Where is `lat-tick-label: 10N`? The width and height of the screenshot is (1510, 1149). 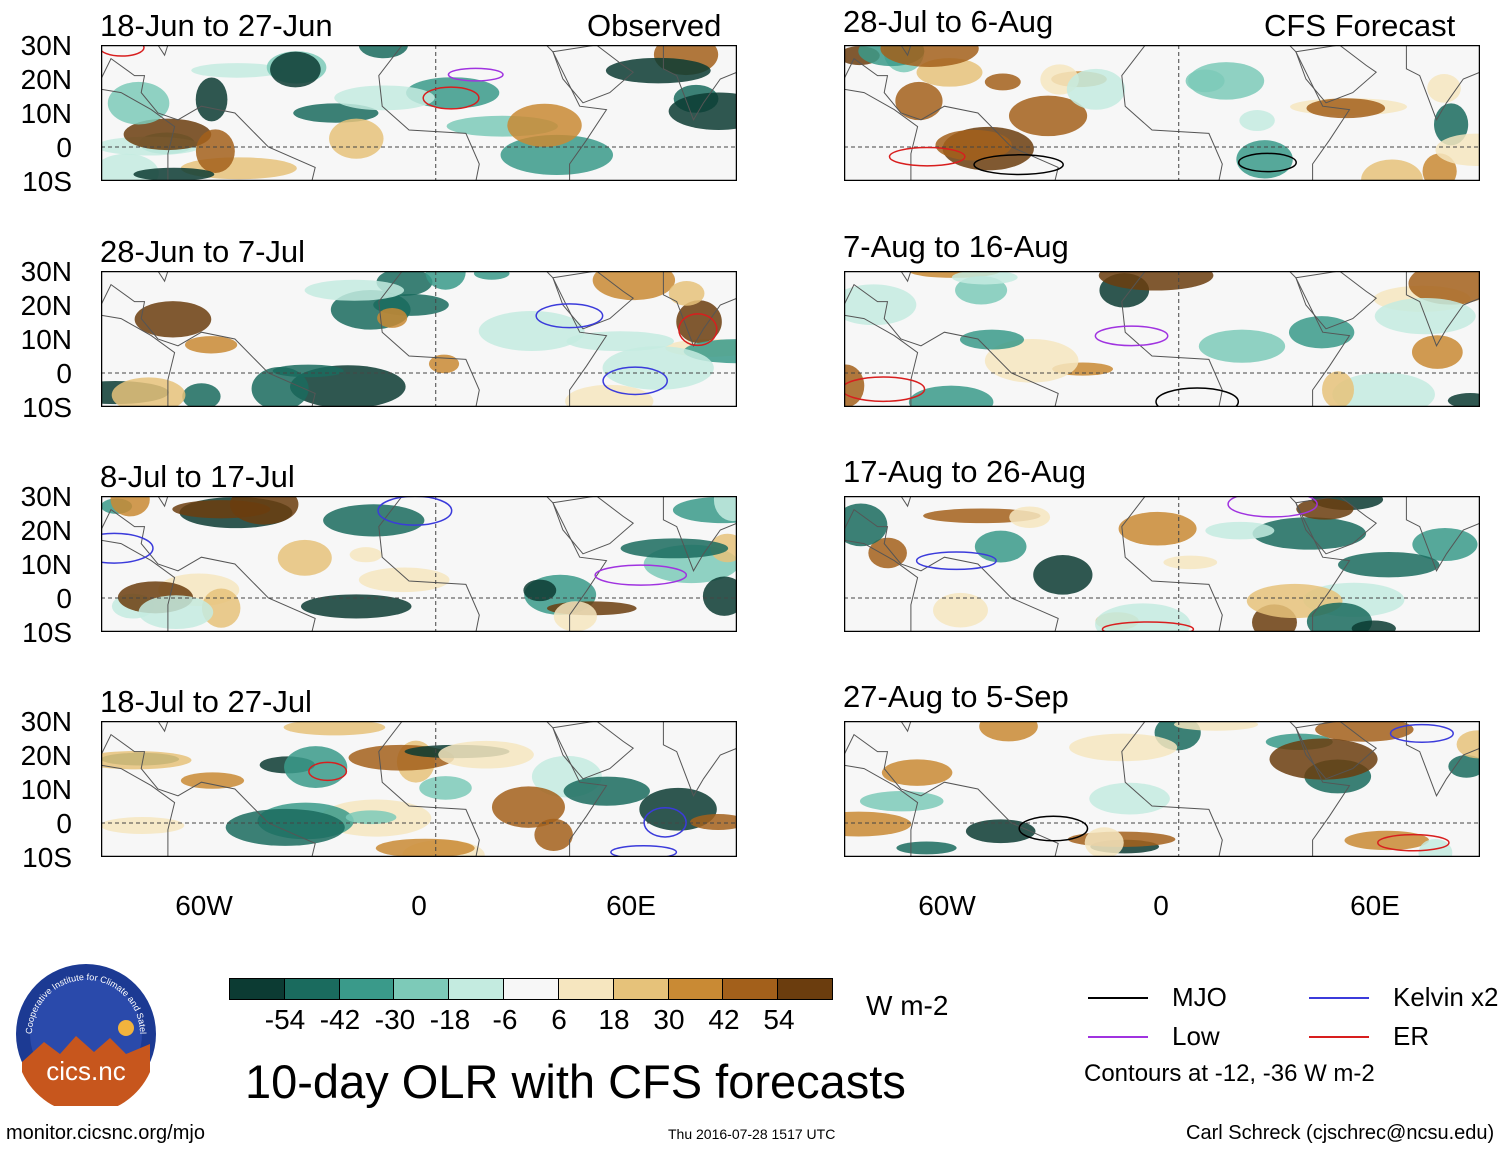 lat-tick-label: 10N is located at coordinates (46, 113).